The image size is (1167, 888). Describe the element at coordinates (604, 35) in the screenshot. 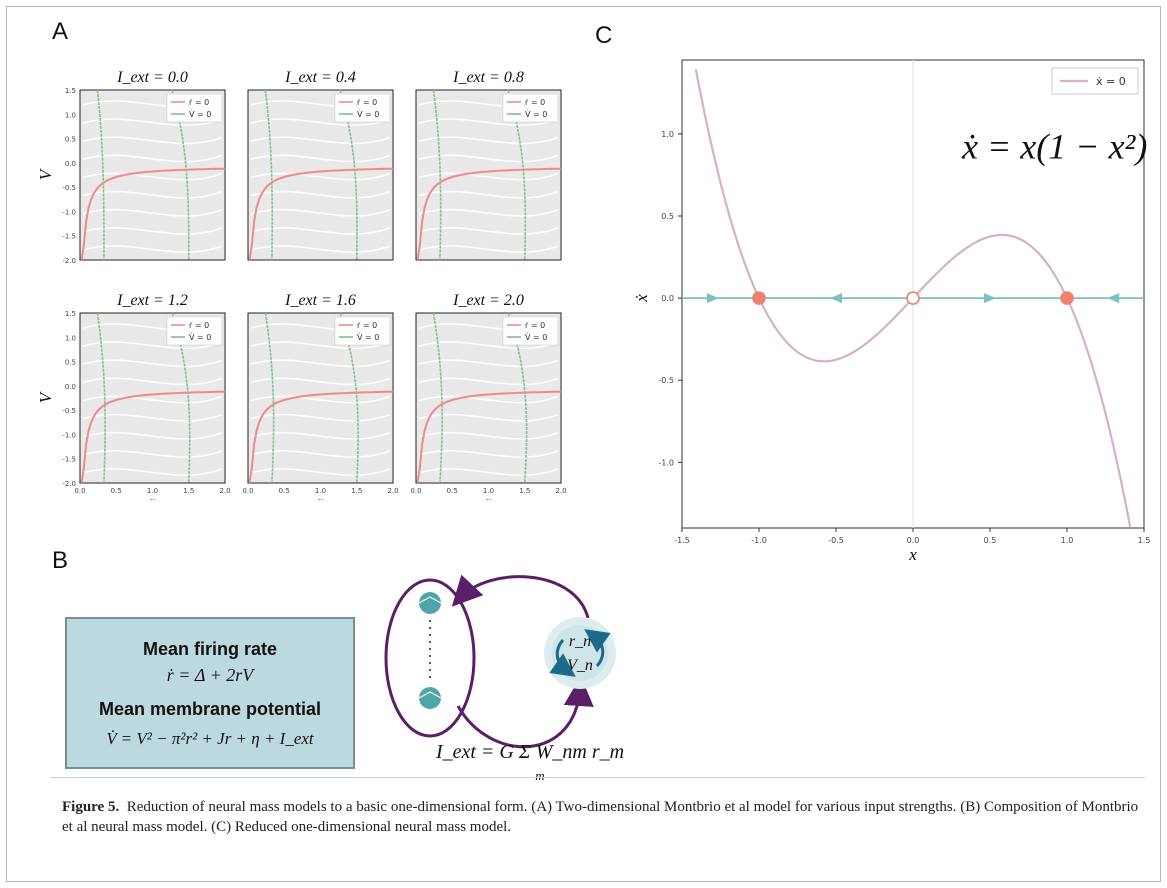

I see `panel-label-c: C` at that location.